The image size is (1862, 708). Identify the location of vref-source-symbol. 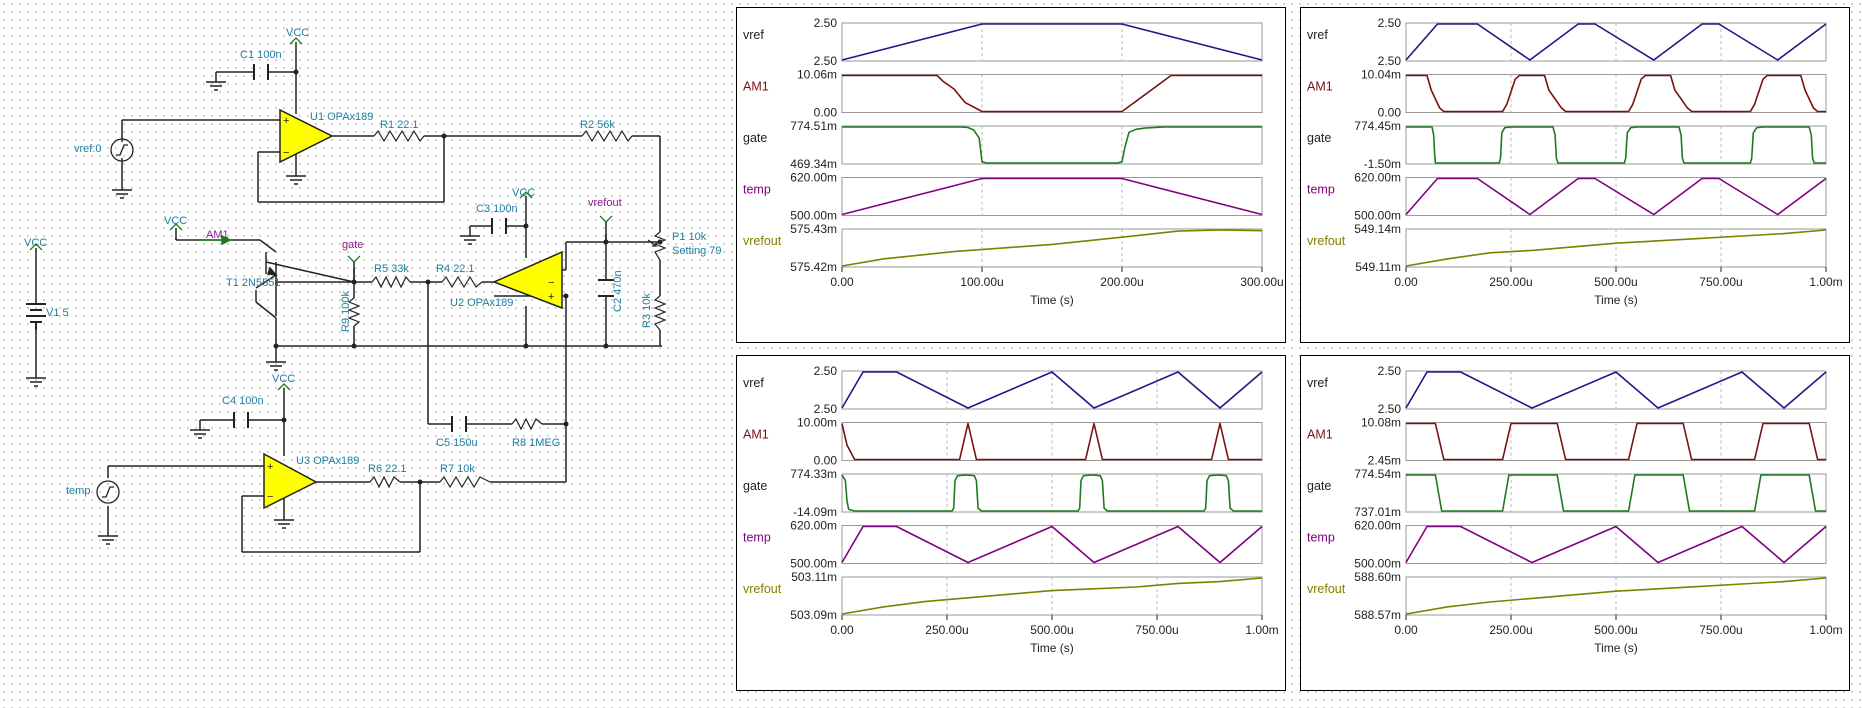
(122, 150).